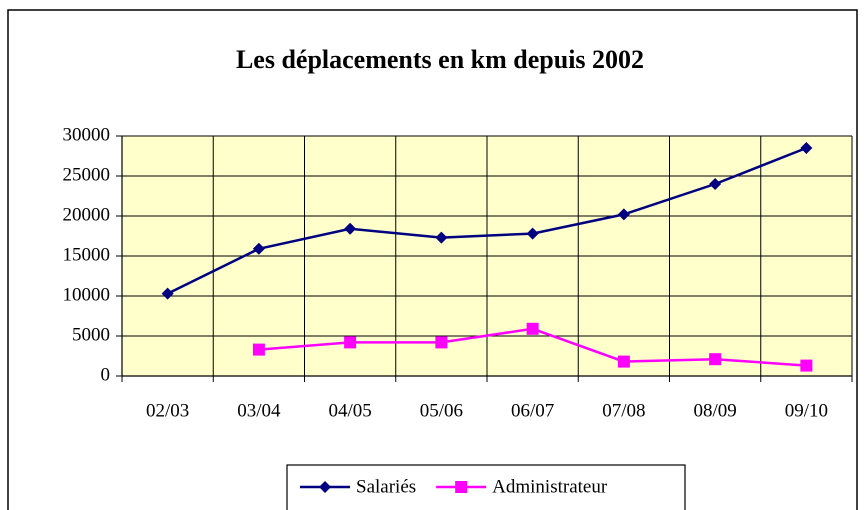 The width and height of the screenshot is (865, 510). What do you see at coordinates (349, 410) in the screenshot?
I see `x-tick-label: 04/05` at bounding box center [349, 410].